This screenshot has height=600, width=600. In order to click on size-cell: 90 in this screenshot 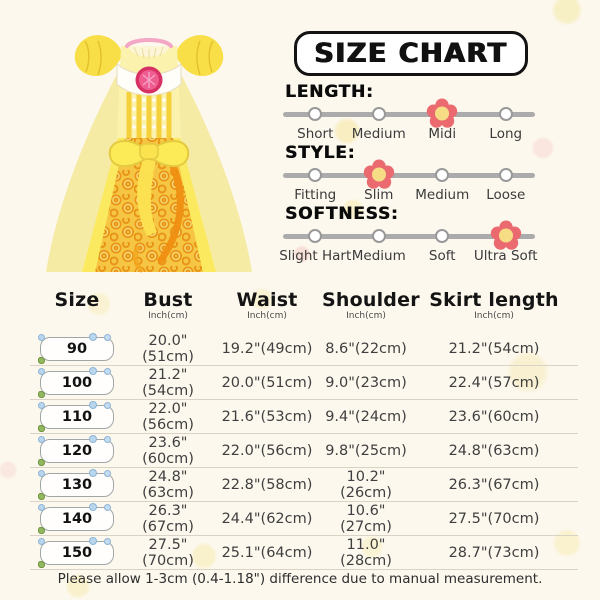, I will do `click(77, 348)`.